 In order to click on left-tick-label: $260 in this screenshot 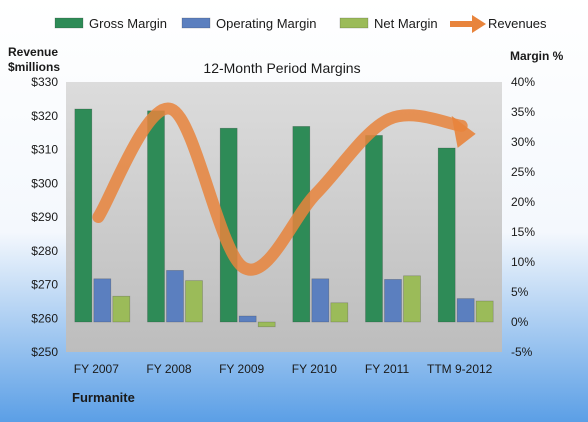, I will do `click(44, 318)`.